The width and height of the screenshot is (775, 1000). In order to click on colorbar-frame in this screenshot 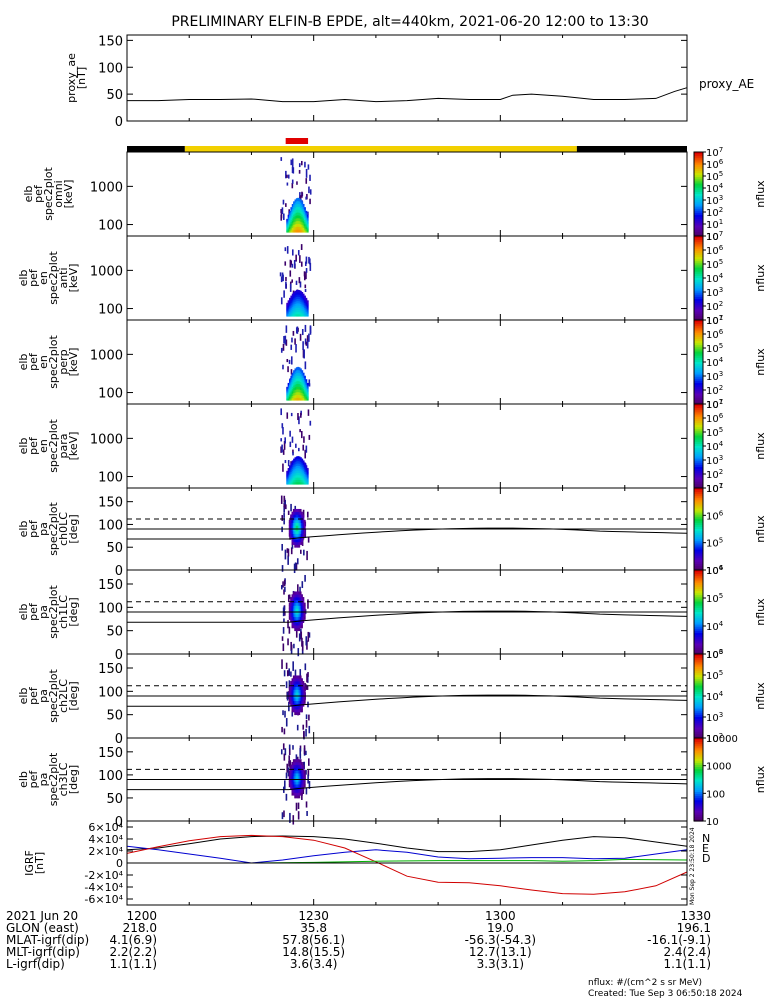, I will do `click(698, 779)`.